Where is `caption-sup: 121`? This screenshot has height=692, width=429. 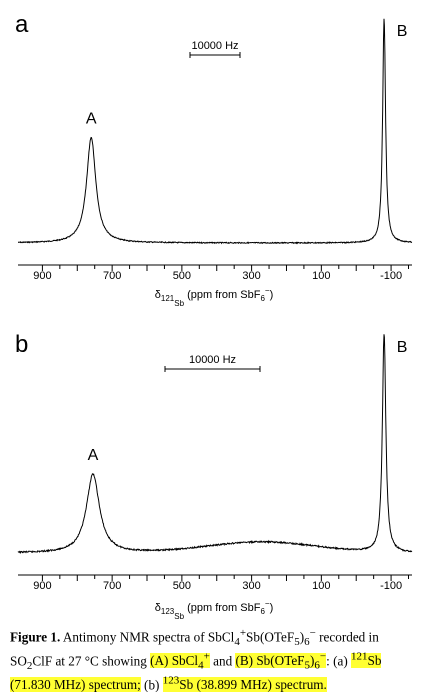
caption-sup: 121 is located at coordinates (359, 657).